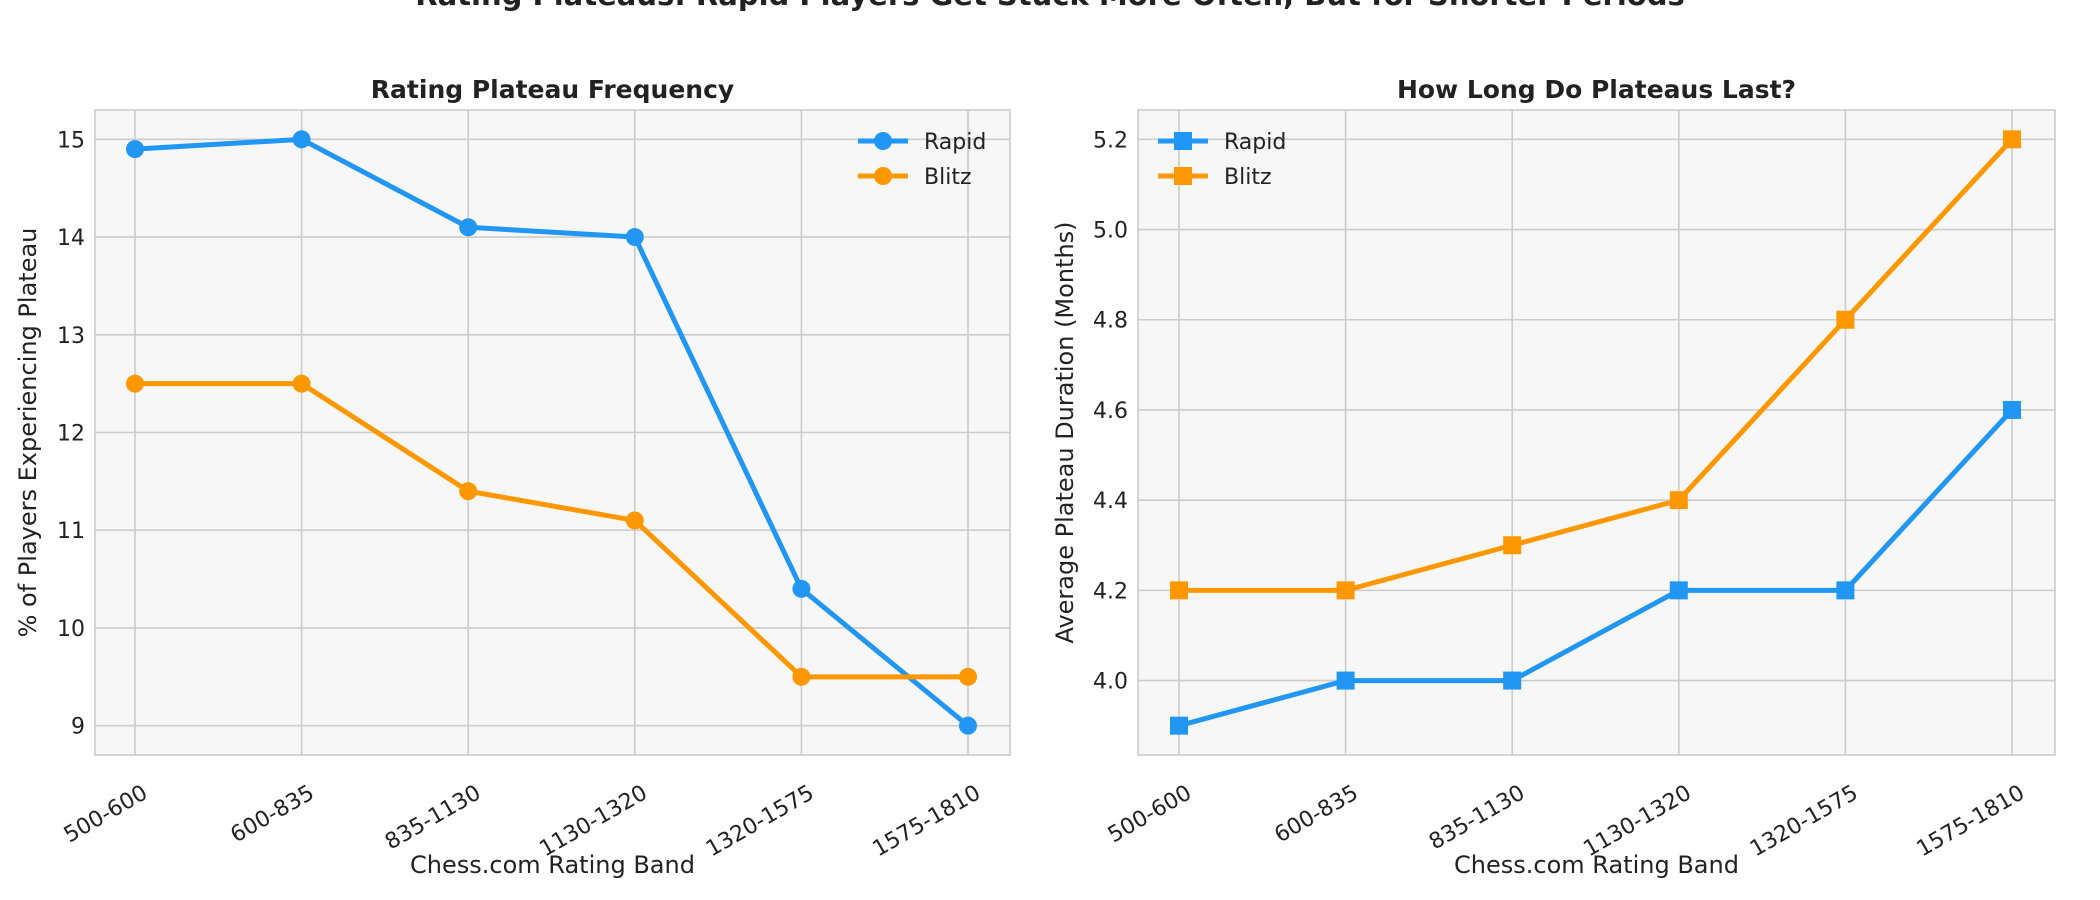  Describe the element at coordinates (1595, 568) in the screenshot. I see `series-line-rapid` at that location.